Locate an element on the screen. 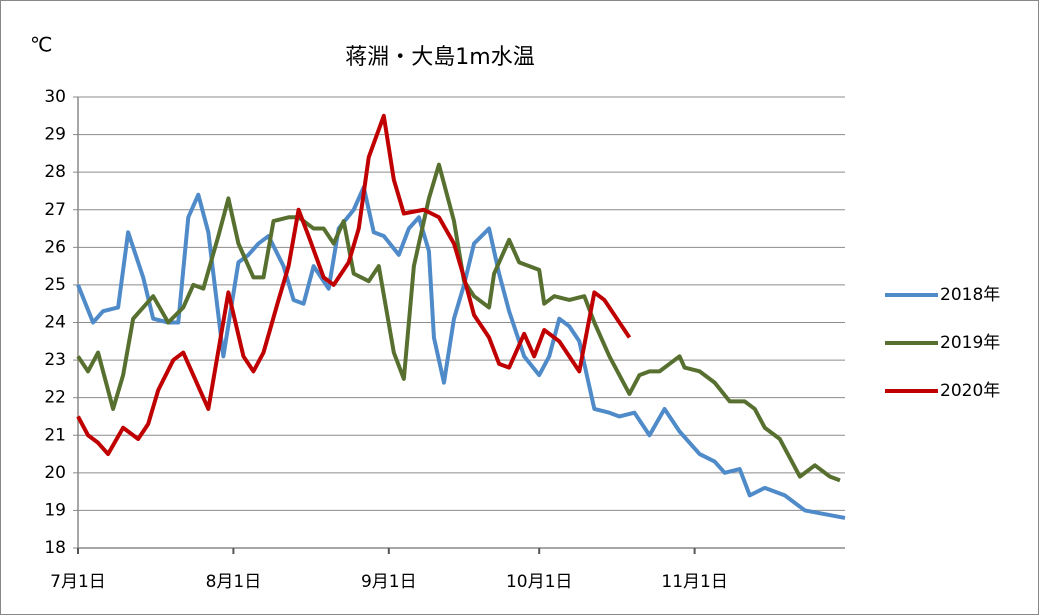  x-tick-label: 9月1日 is located at coordinates (389, 582).